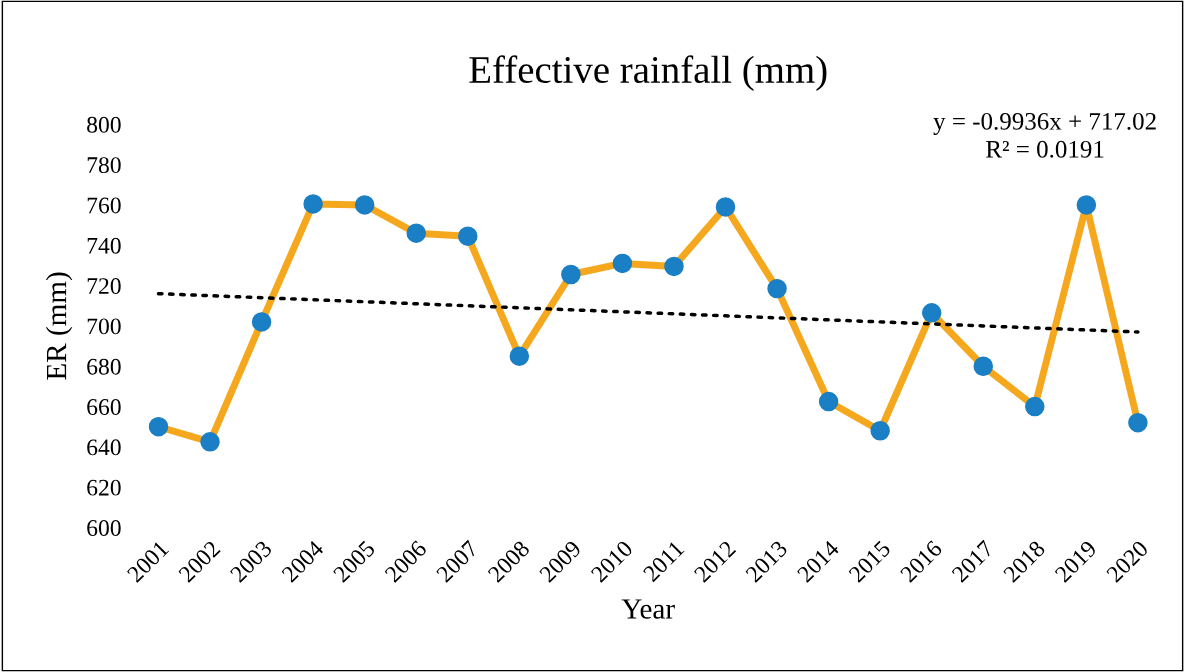 The width and height of the screenshot is (1185, 672). Describe the element at coordinates (104, 205) in the screenshot. I see `y-tick-label: 760` at that location.